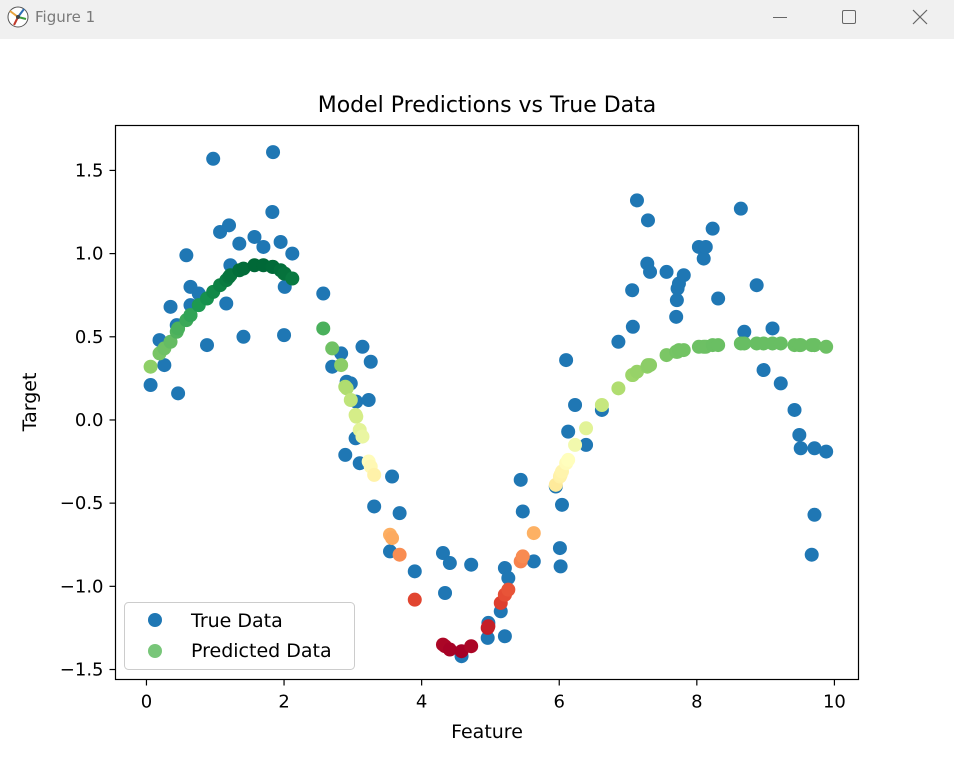 The width and height of the screenshot is (954, 757). I want to click on y-tick-label: −1.5, so click(82, 670).